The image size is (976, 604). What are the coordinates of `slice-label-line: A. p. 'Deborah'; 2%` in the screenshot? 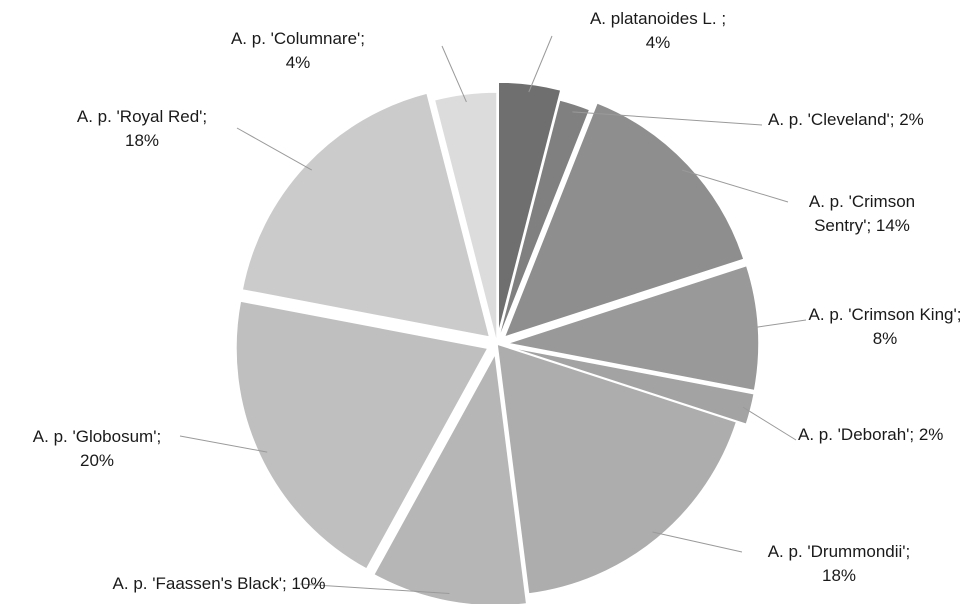 It's located at (870, 434).